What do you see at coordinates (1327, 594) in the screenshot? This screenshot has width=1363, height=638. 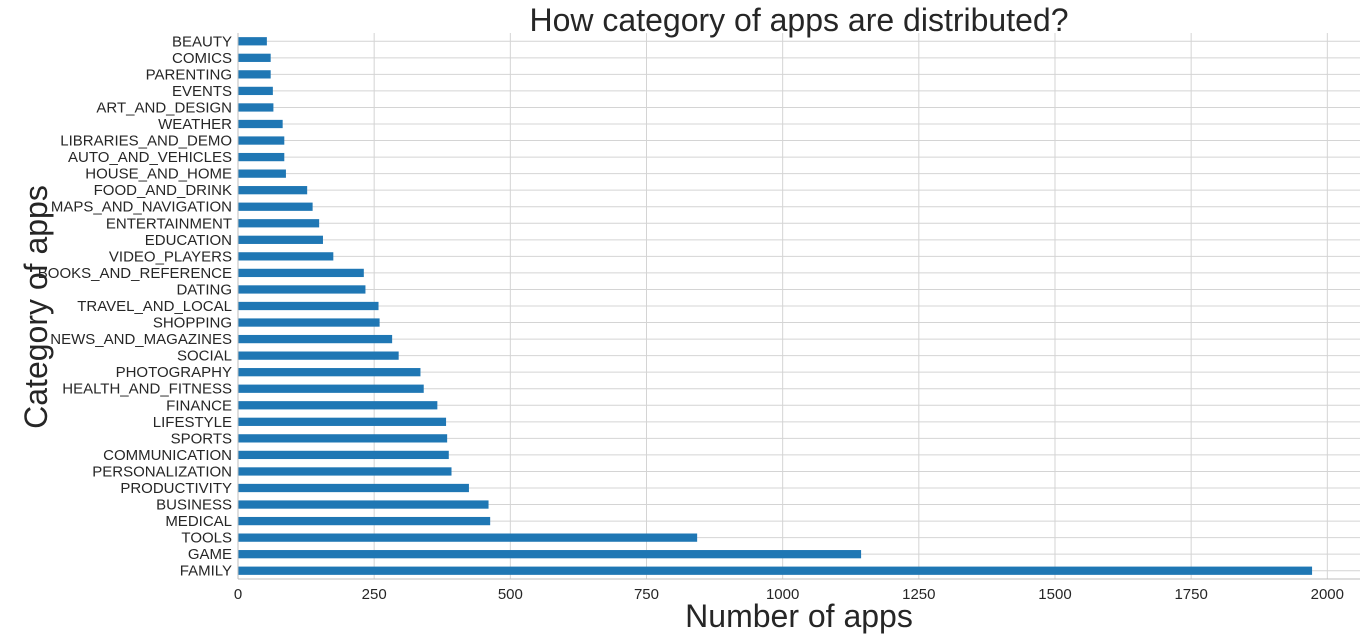 I see `x-tick-label: 2000` at bounding box center [1327, 594].